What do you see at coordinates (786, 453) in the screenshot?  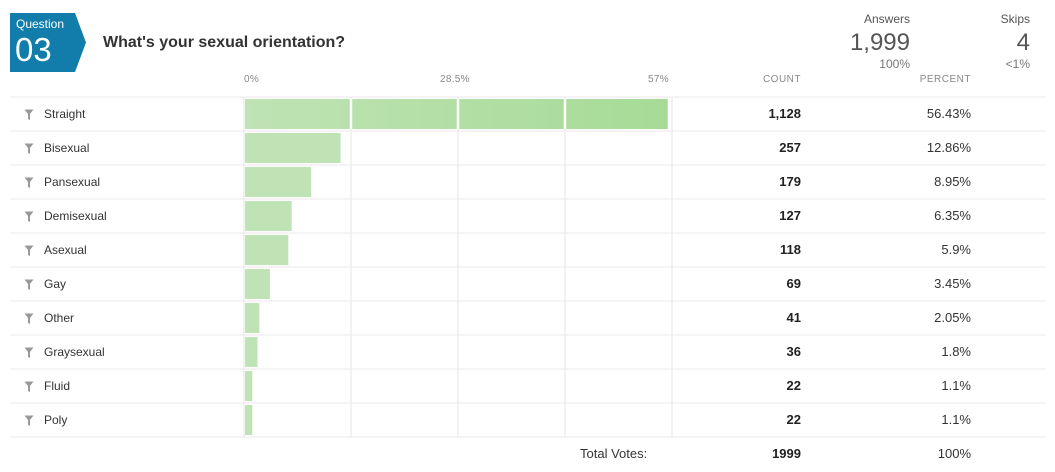 I see `total-votes-count: 1999` at bounding box center [786, 453].